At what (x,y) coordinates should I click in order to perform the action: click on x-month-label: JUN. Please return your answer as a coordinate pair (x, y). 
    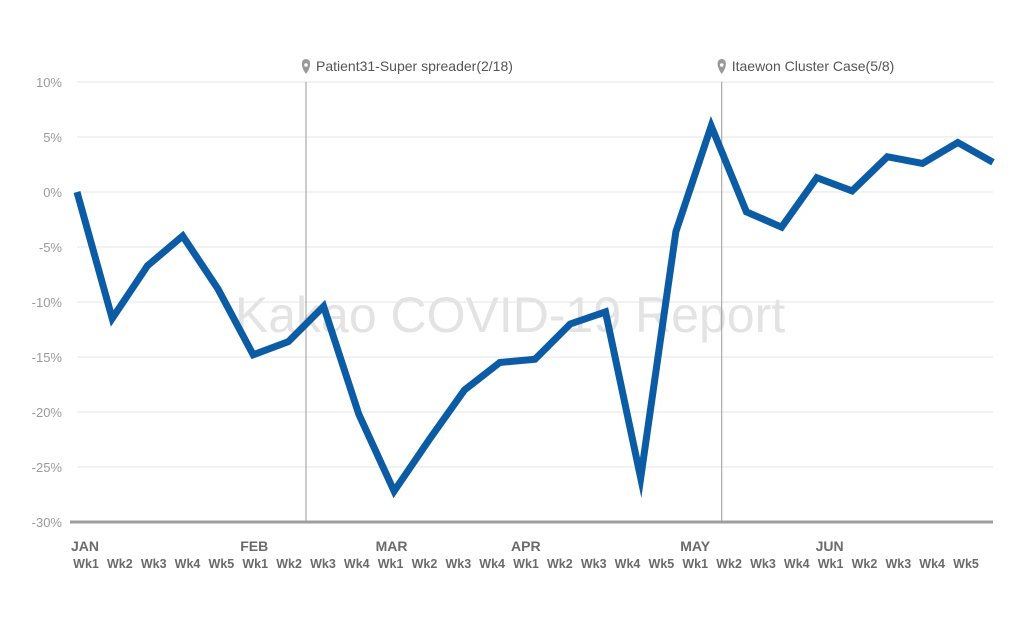
    Looking at the image, I should click on (830, 546).